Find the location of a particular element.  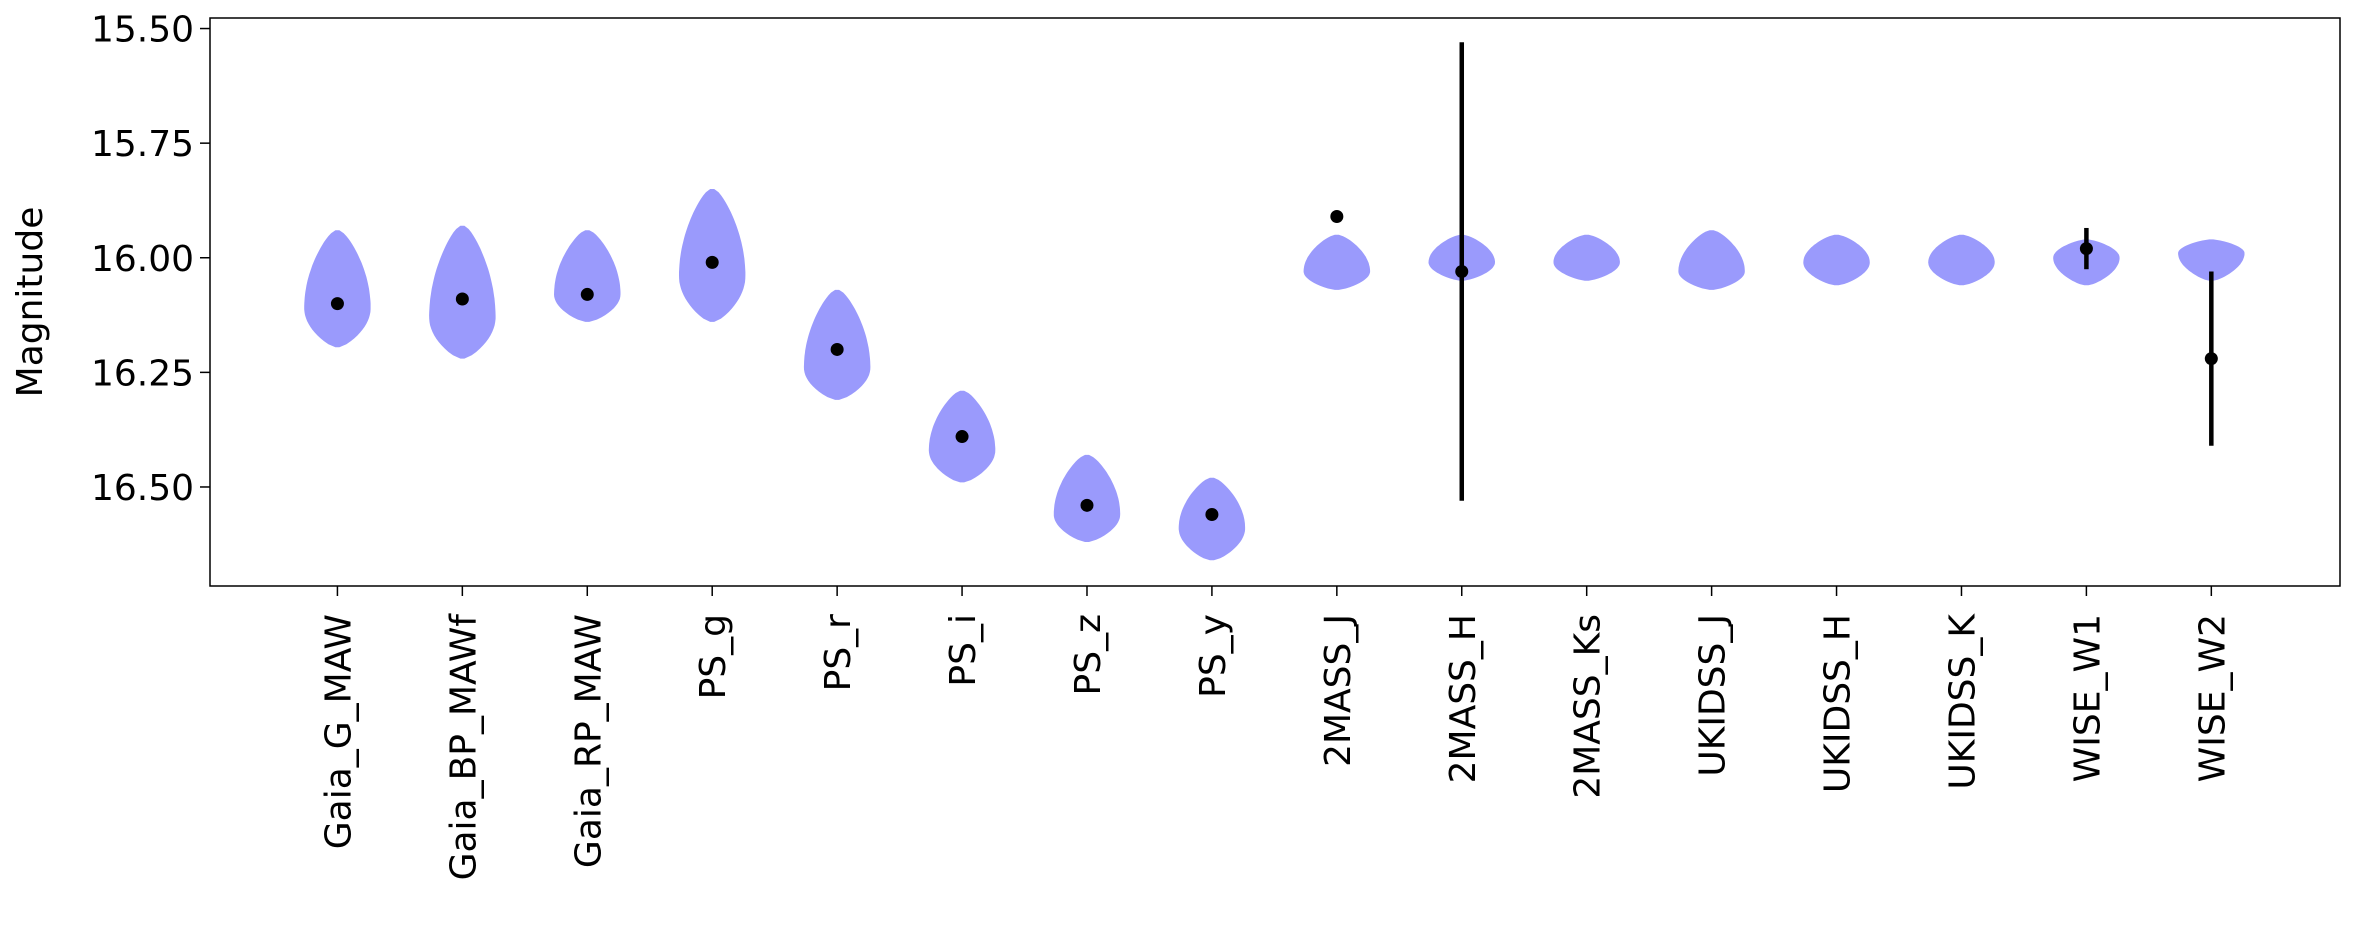

y-tick-label: 16.25 is located at coordinates (142, 373).